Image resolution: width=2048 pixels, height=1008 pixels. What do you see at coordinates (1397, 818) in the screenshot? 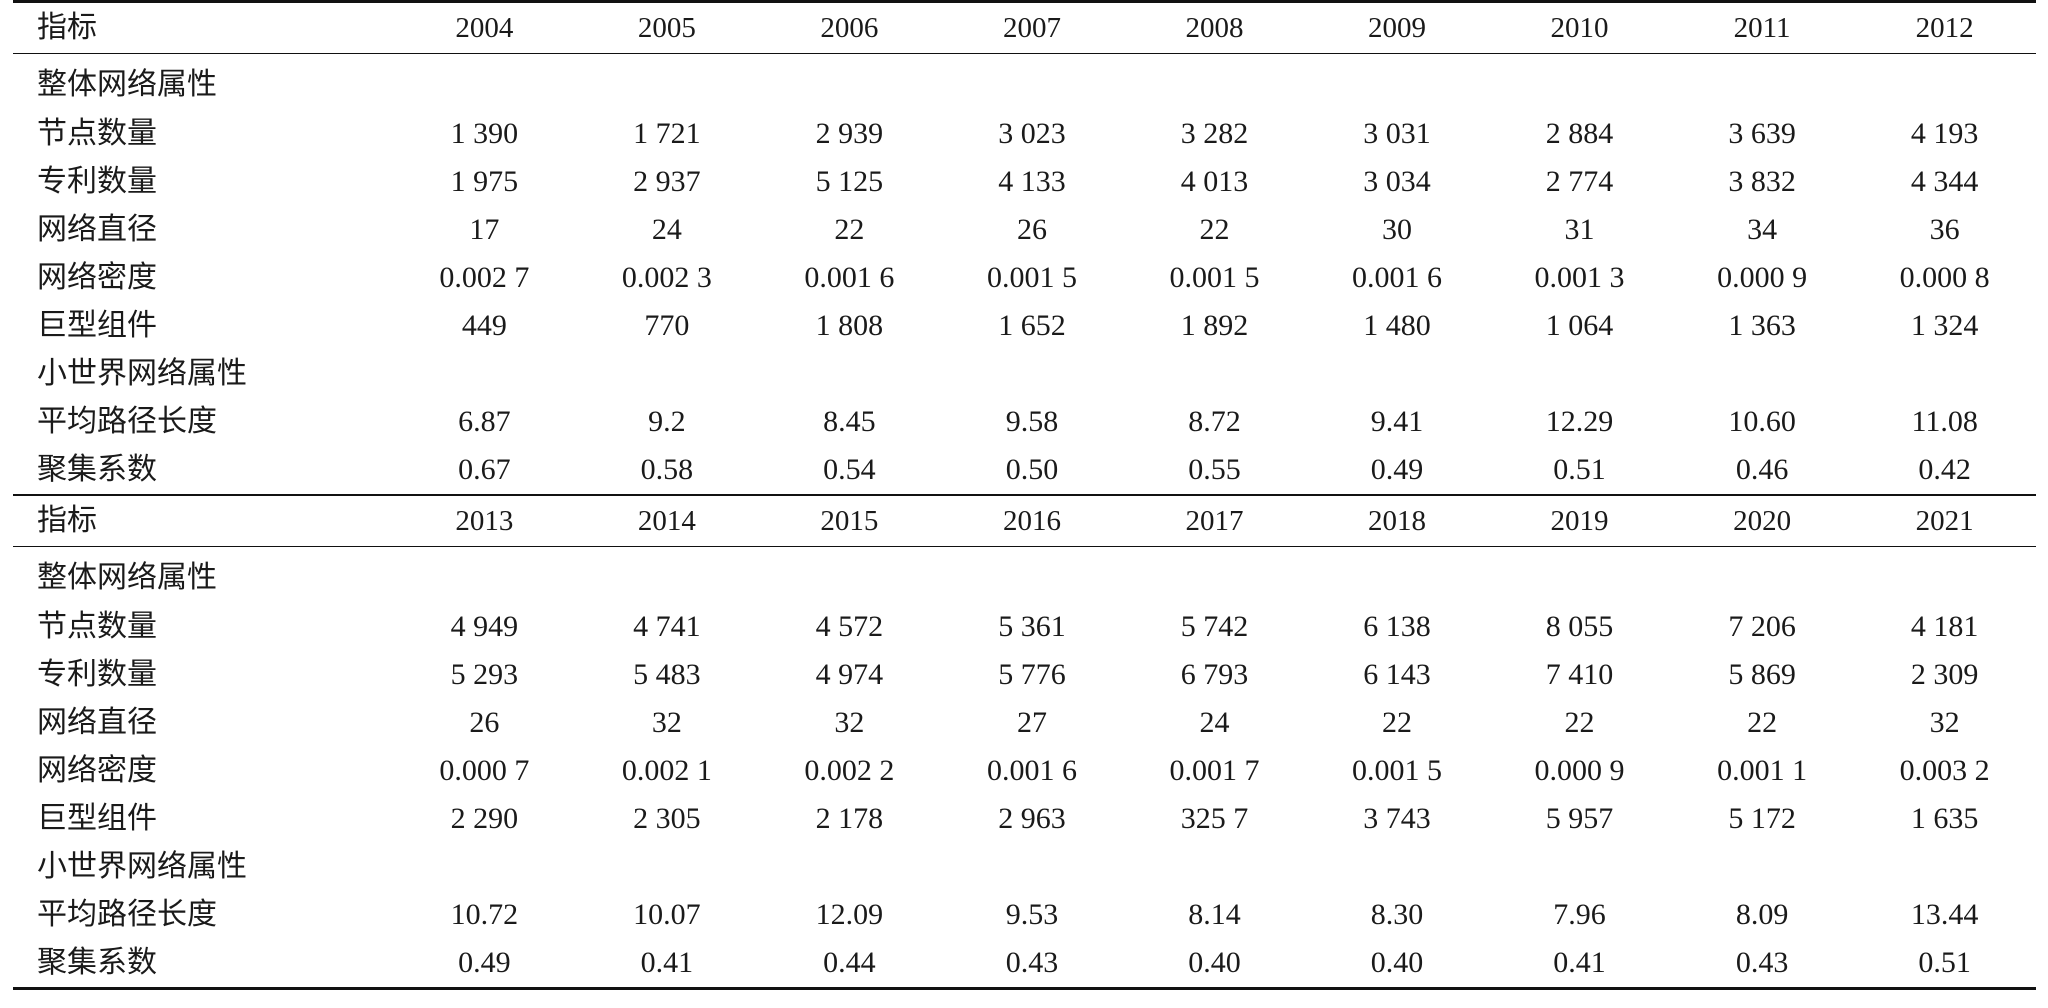
I see `value-cell: 3 743` at bounding box center [1397, 818].